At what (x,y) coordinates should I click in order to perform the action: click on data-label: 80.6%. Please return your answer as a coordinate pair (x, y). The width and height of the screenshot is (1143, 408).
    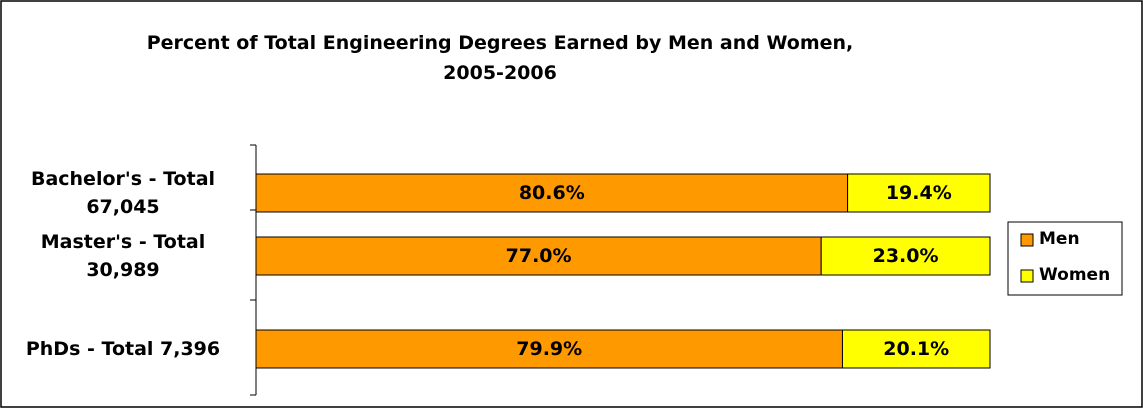
    Looking at the image, I should click on (551, 193).